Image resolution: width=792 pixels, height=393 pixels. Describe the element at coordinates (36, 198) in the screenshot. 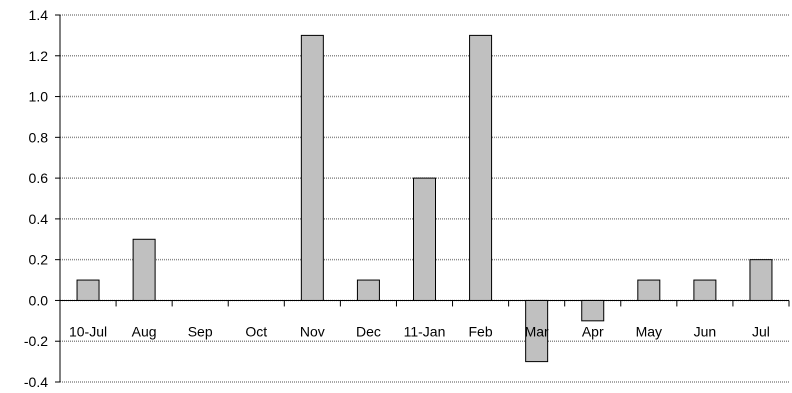

I see `y-axis-tick-labels: 1.4 1.2 1.0 0.8 0.6 0.4 0.2 0.0 -0.2 -0.4` at that location.